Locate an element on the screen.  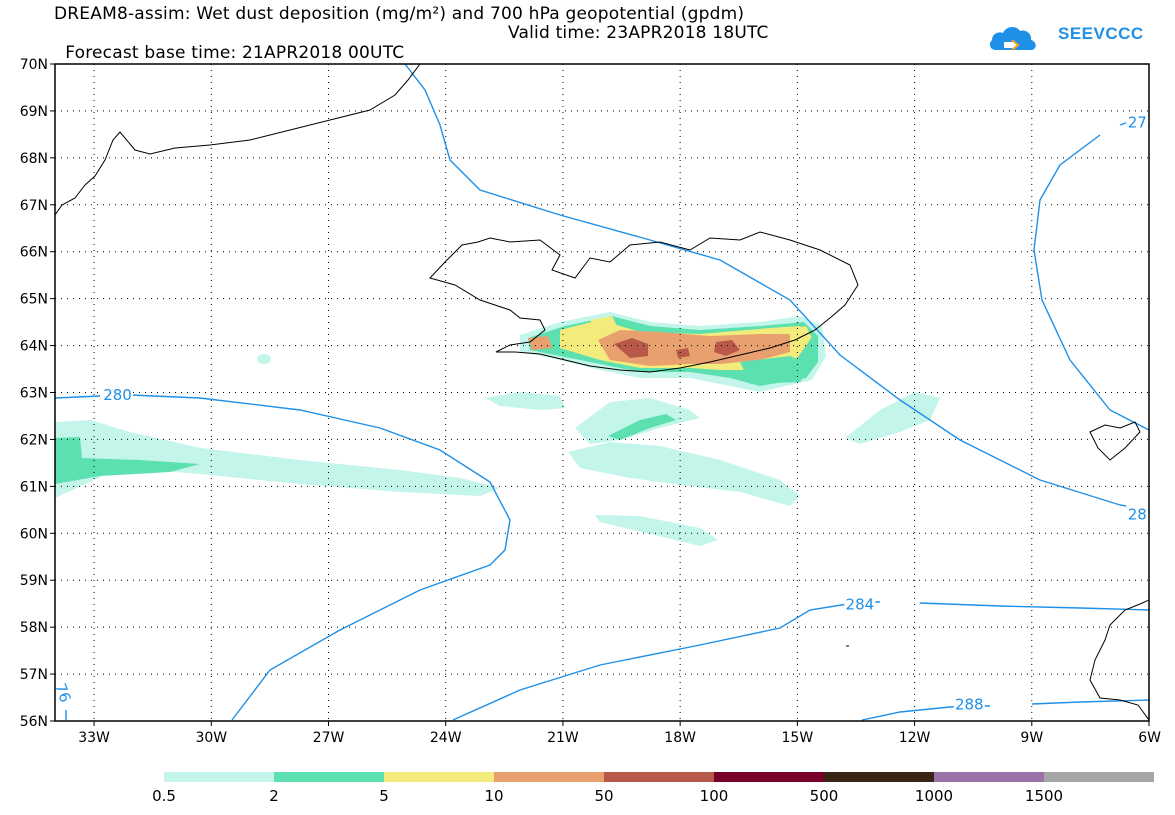
lat-tick-label: 66N is located at coordinates (34, 253).